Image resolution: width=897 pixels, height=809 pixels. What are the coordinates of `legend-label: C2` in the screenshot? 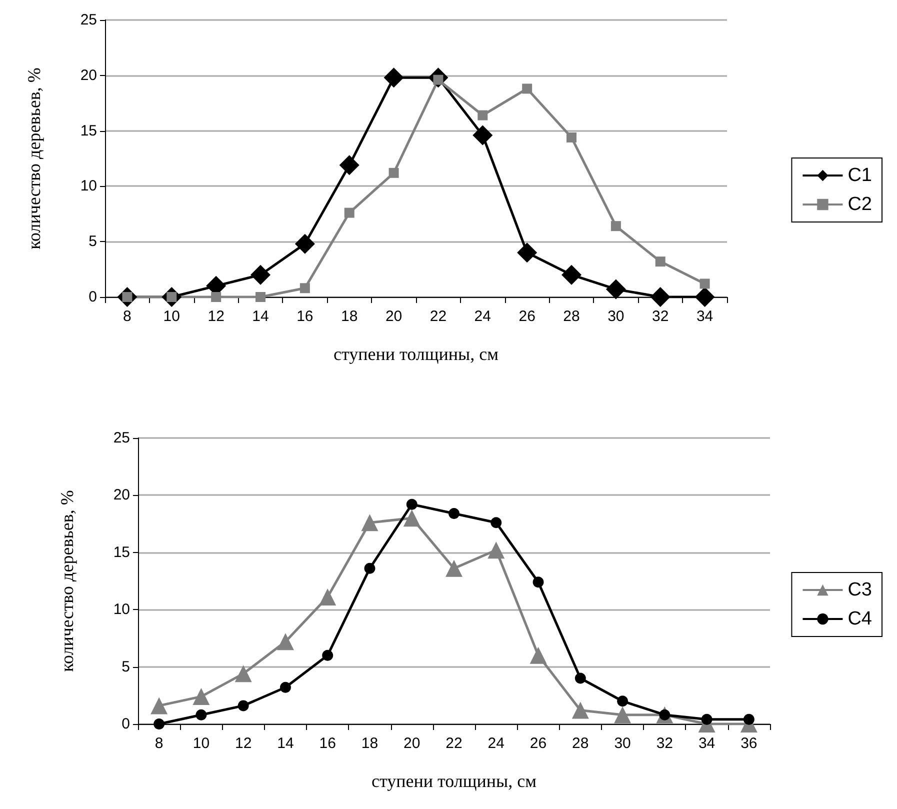 It's located at (860, 204).